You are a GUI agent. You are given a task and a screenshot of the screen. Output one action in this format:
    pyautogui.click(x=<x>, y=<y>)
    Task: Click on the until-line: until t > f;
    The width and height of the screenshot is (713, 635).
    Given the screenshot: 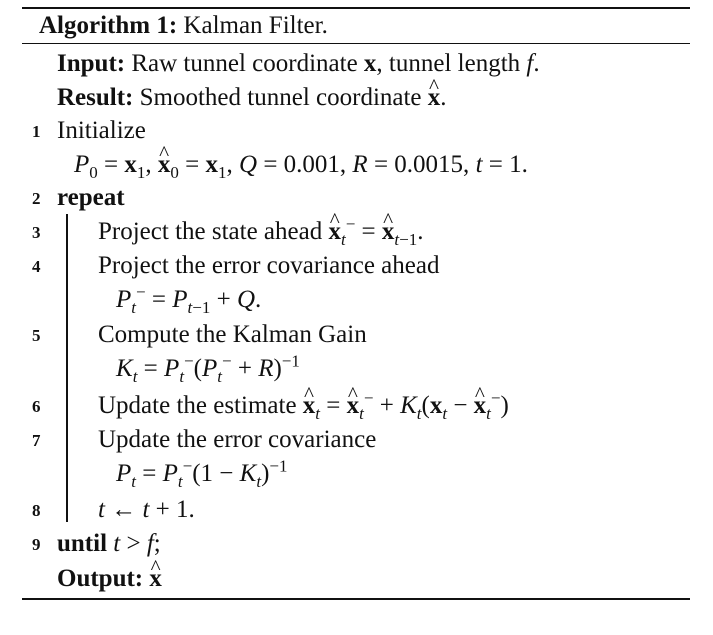 What is the action you would take?
    pyautogui.click(x=109, y=543)
    